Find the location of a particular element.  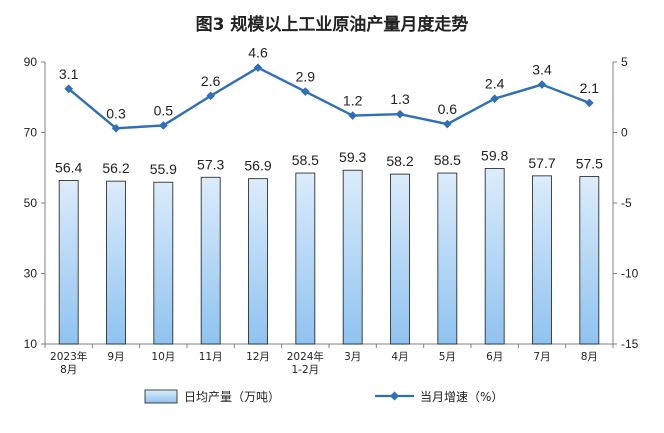

line-data-label: 0.6 is located at coordinates (448, 109).